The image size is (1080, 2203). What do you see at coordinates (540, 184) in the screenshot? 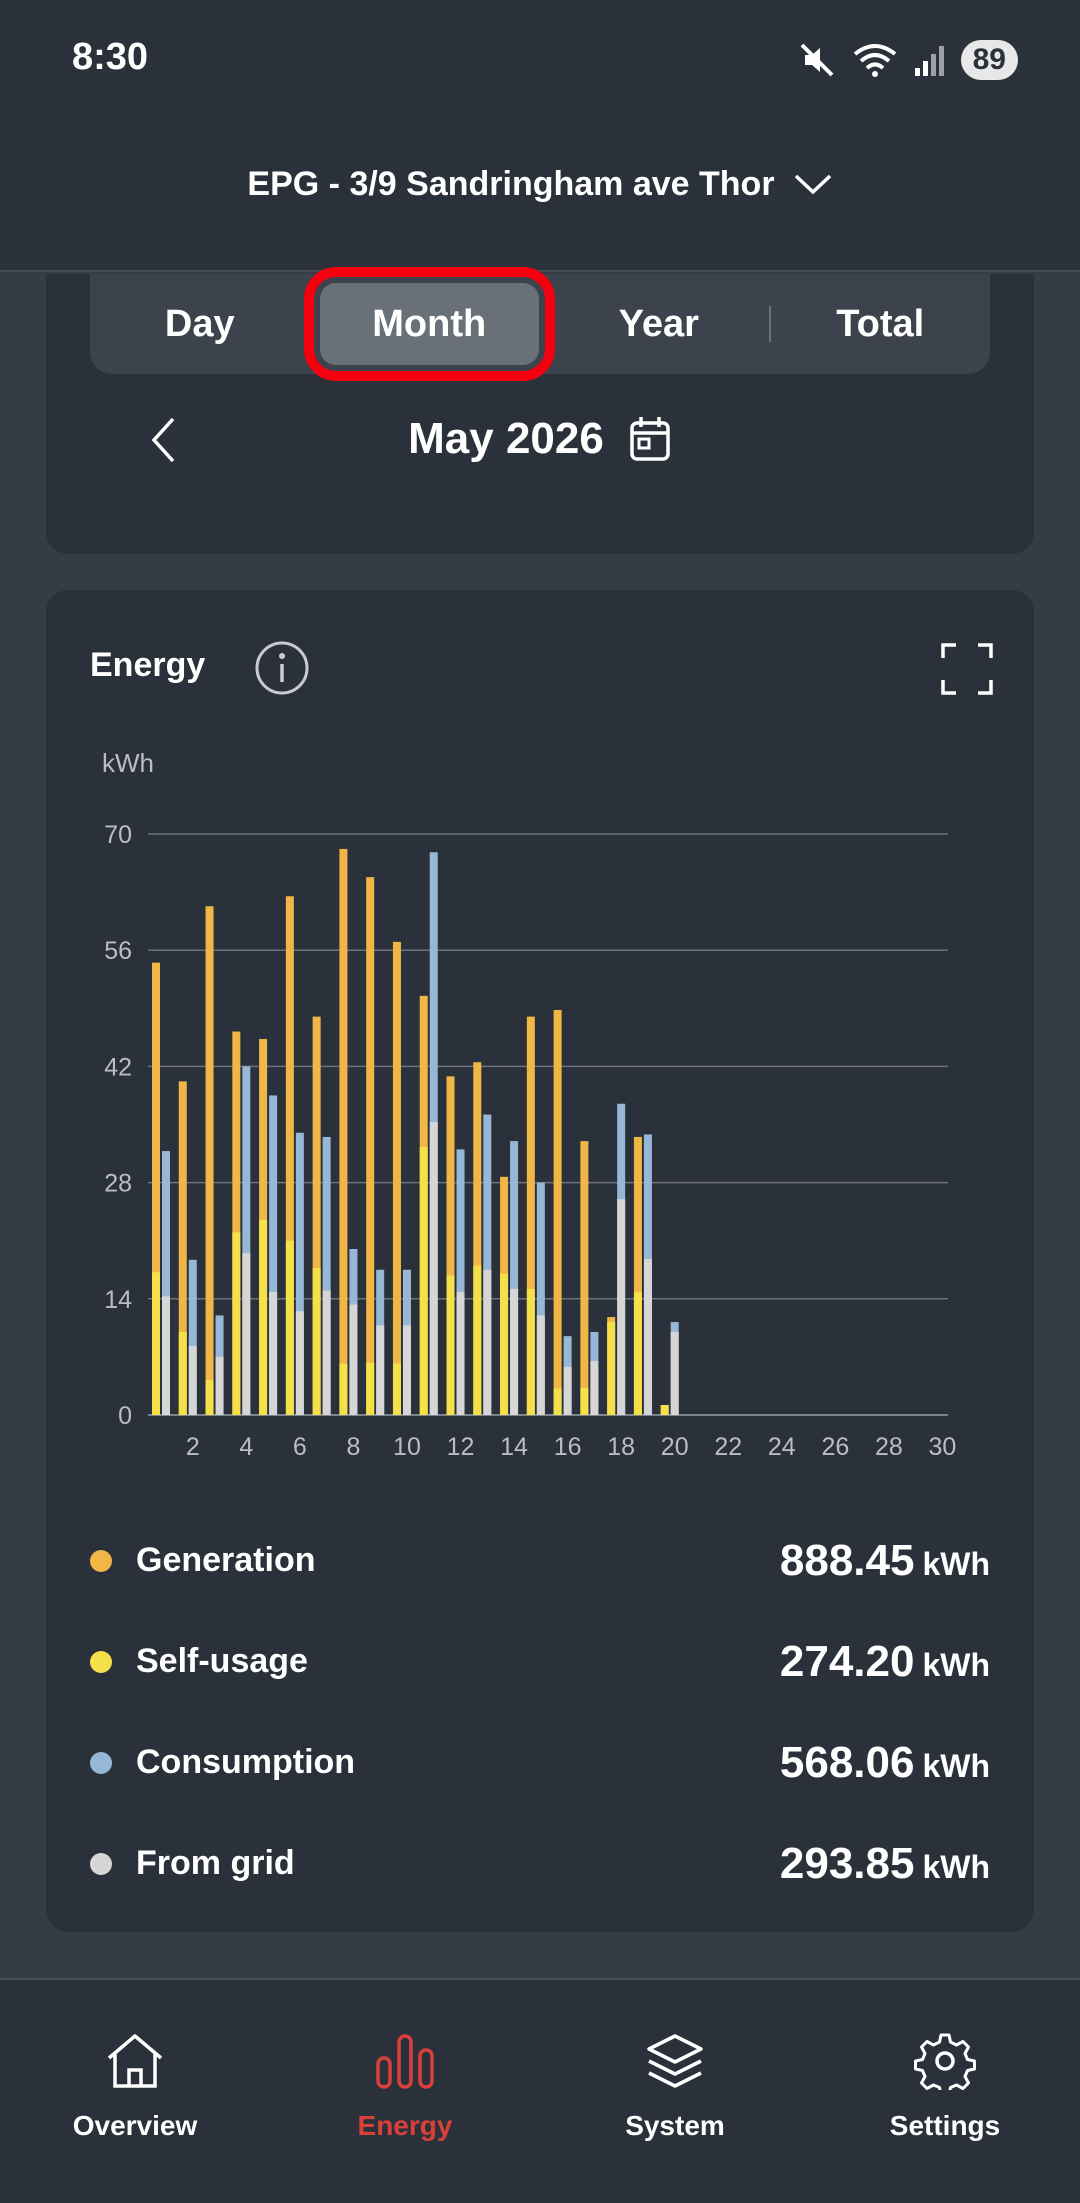
I see `site-selector: EPG - 3/9 Sandringham ave Thor` at bounding box center [540, 184].